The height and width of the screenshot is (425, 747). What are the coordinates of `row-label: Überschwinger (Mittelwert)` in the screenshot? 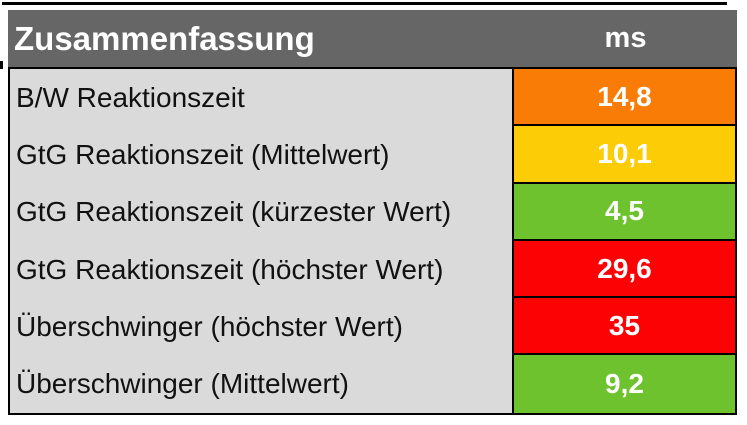 It's located at (182, 384).